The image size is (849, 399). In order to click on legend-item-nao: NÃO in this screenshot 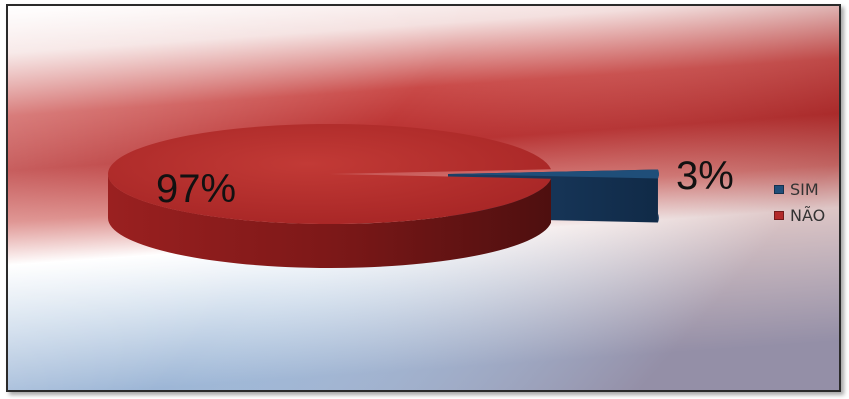, I will do `click(799, 215)`.